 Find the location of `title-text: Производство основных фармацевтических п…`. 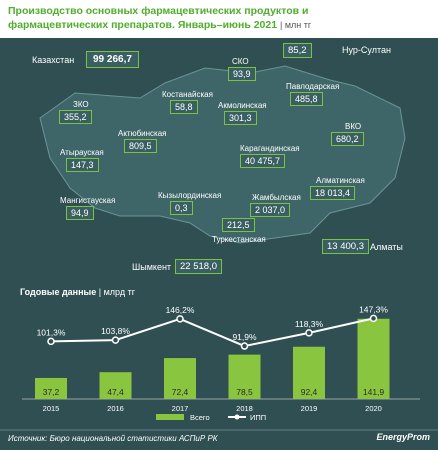

title-text: Производство основных фармацевтических п… is located at coordinates (158, 18).